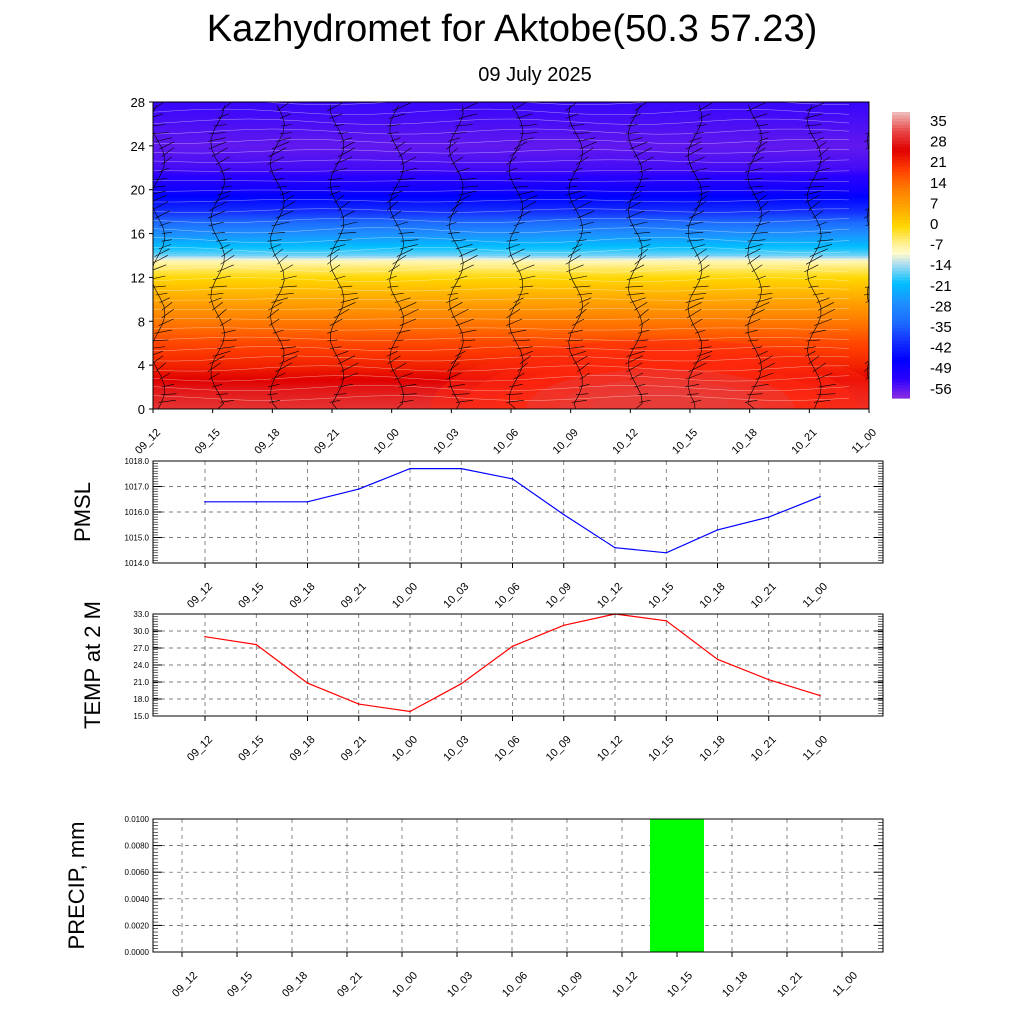  I want to click on y-tick-label: 21.0, so click(141, 682).